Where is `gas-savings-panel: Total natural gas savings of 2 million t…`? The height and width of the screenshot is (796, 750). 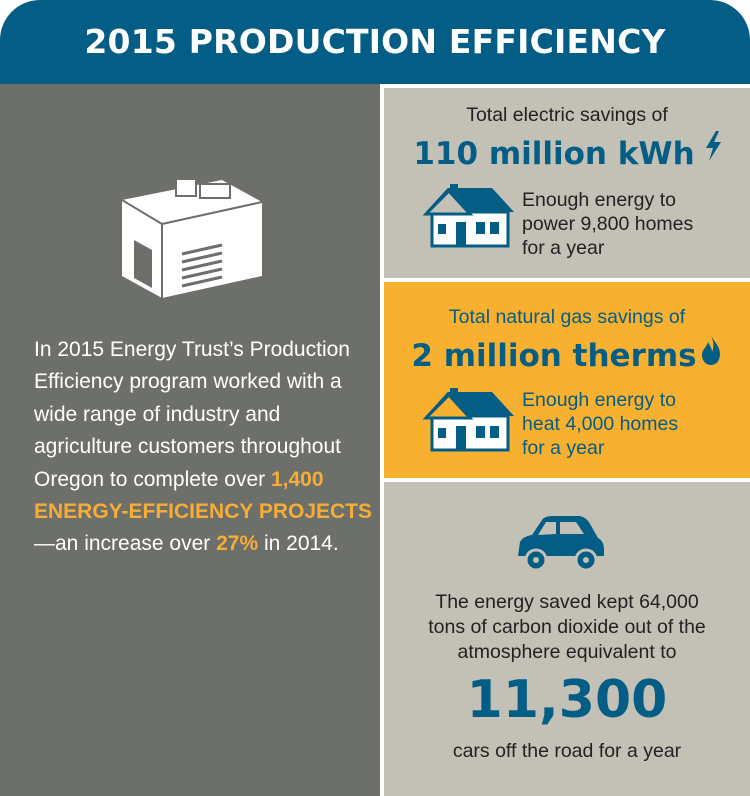 gas-savings-panel: Total natural gas savings of 2 million t… is located at coordinates (567, 380).